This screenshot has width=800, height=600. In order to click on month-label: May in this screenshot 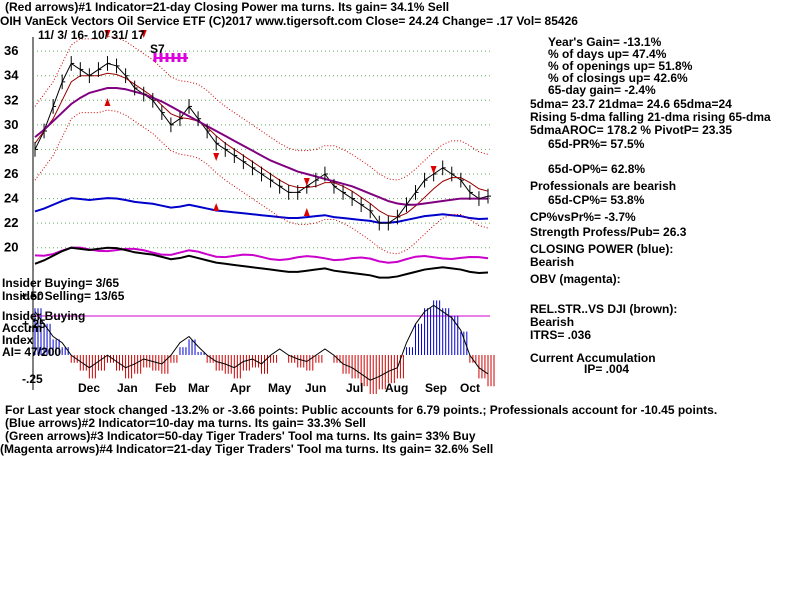, I will do `click(280, 388)`.